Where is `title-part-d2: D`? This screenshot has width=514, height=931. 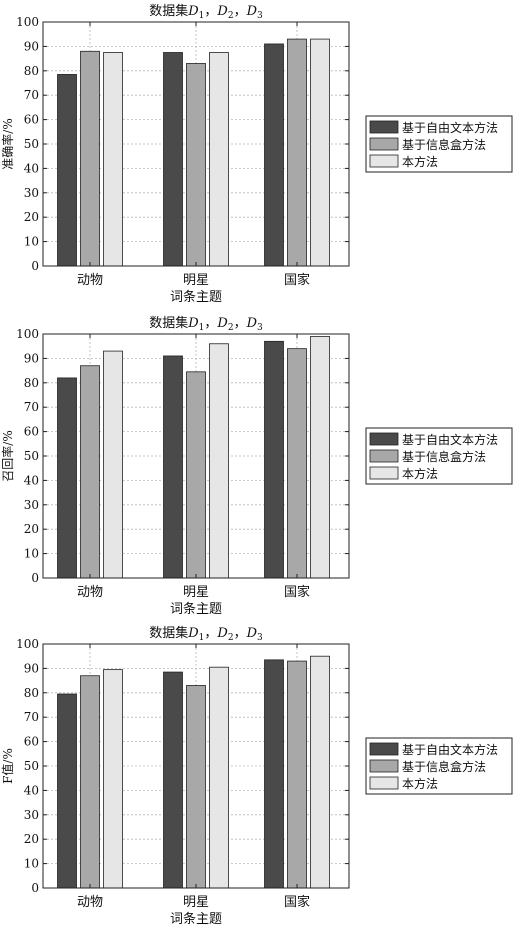 title-part-d2: D is located at coordinates (222, 323).